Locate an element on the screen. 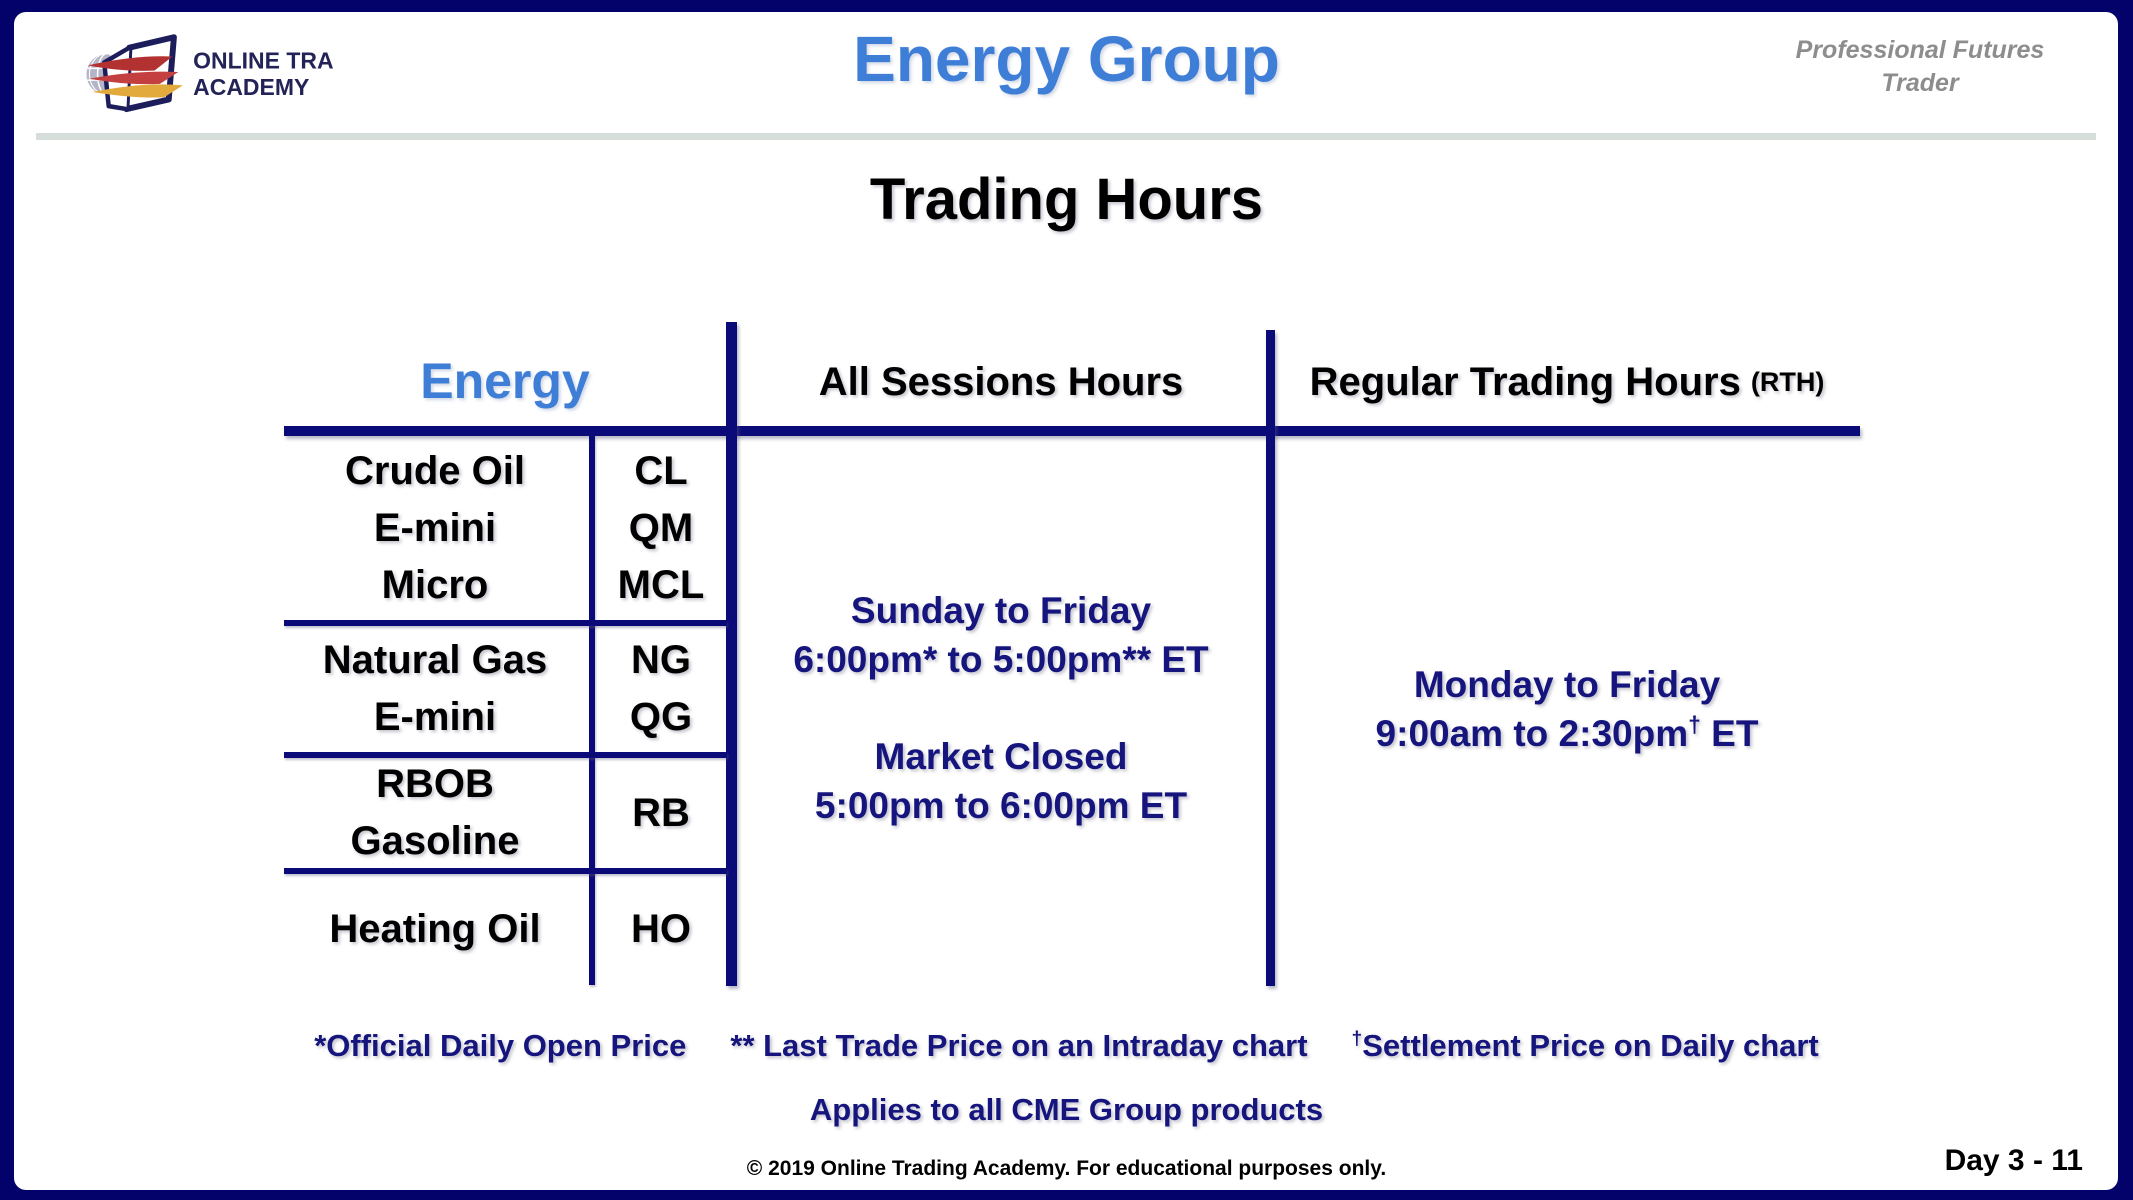 The width and height of the screenshot is (2133, 1200). market-closed-label: Market Closed is located at coordinates (1001, 756).